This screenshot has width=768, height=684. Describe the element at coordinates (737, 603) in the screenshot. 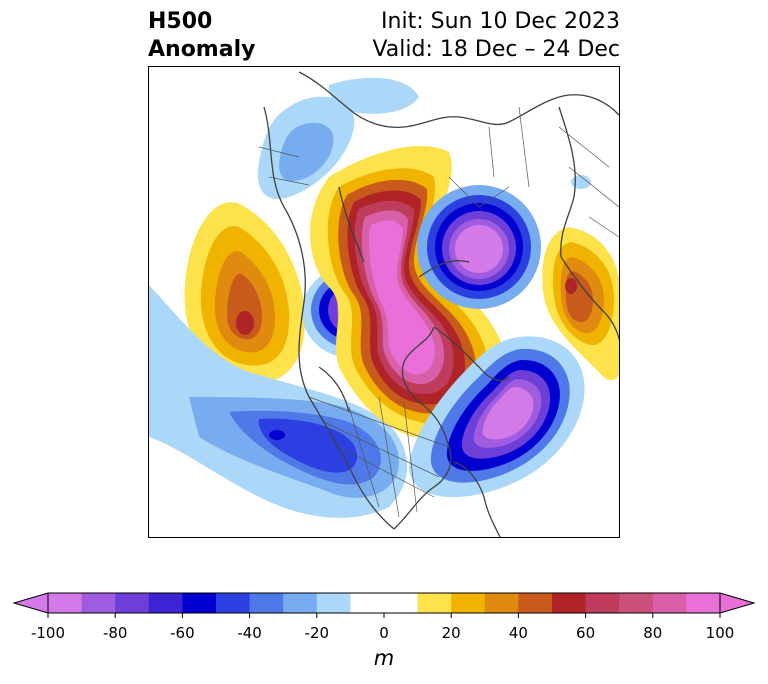

I see `colorbar-extend-high` at that location.